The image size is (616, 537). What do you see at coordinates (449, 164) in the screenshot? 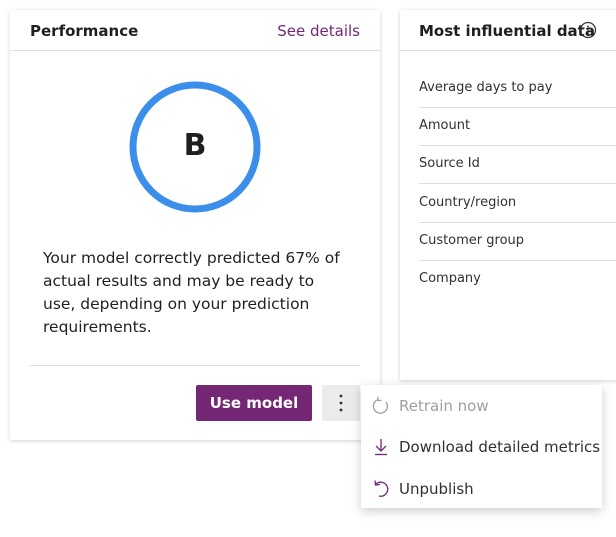
I see `feature-name: Source Id` at bounding box center [449, 164].